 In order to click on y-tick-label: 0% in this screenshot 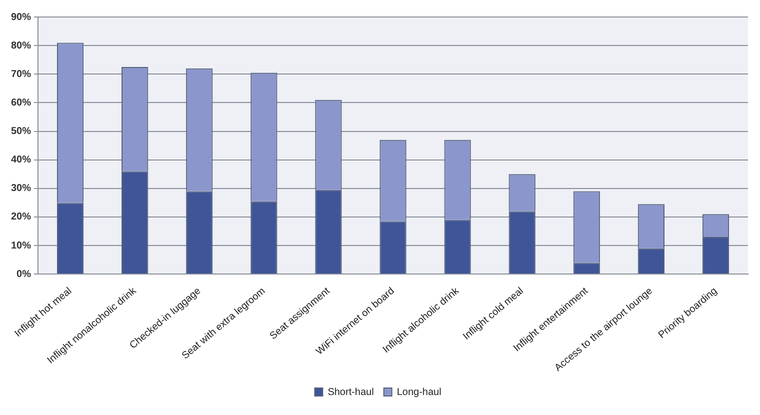, I will do `click(24, 274)`.